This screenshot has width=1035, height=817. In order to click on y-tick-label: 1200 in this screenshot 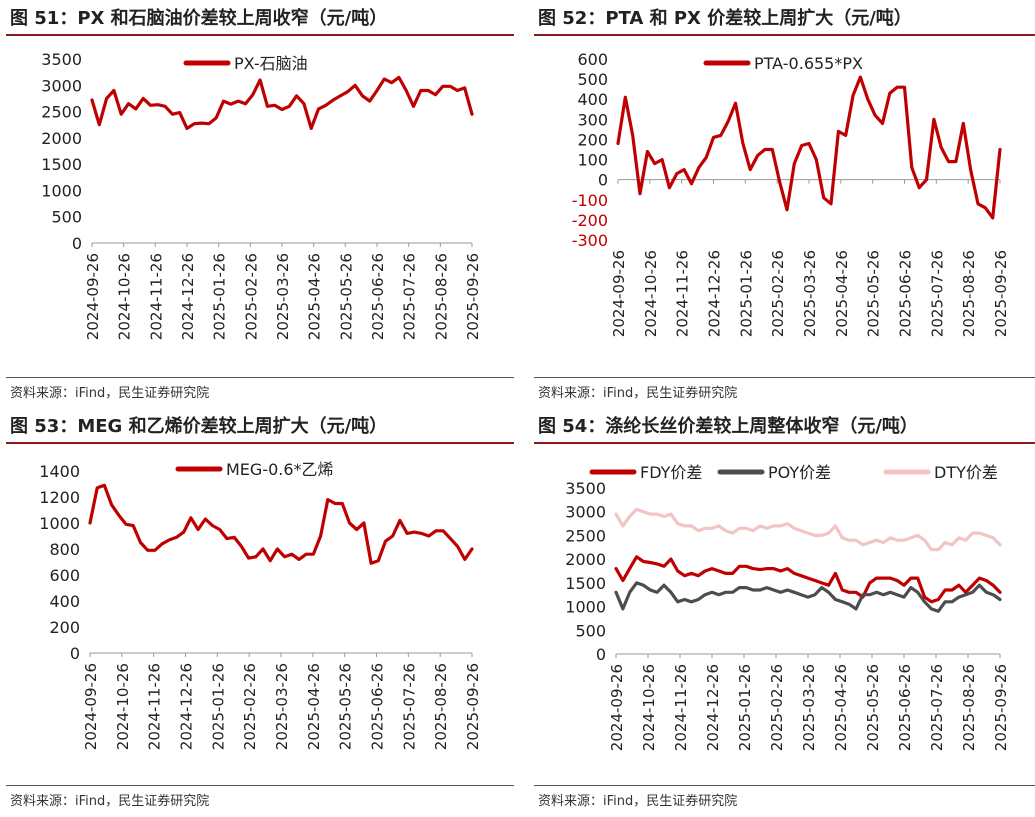, I will do `click(59, 497)`.